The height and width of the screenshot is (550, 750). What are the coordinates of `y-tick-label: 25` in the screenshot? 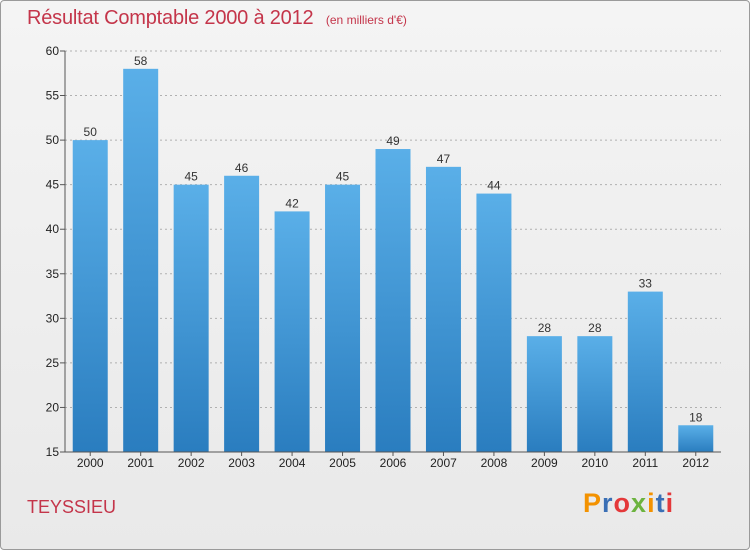 It's located at (53, 363).